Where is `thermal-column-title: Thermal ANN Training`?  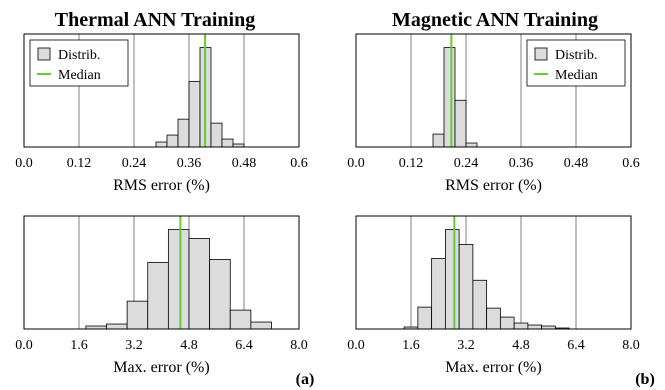
thermal-column-title: Thermal ANN Training is located at coordinates (155, 20).